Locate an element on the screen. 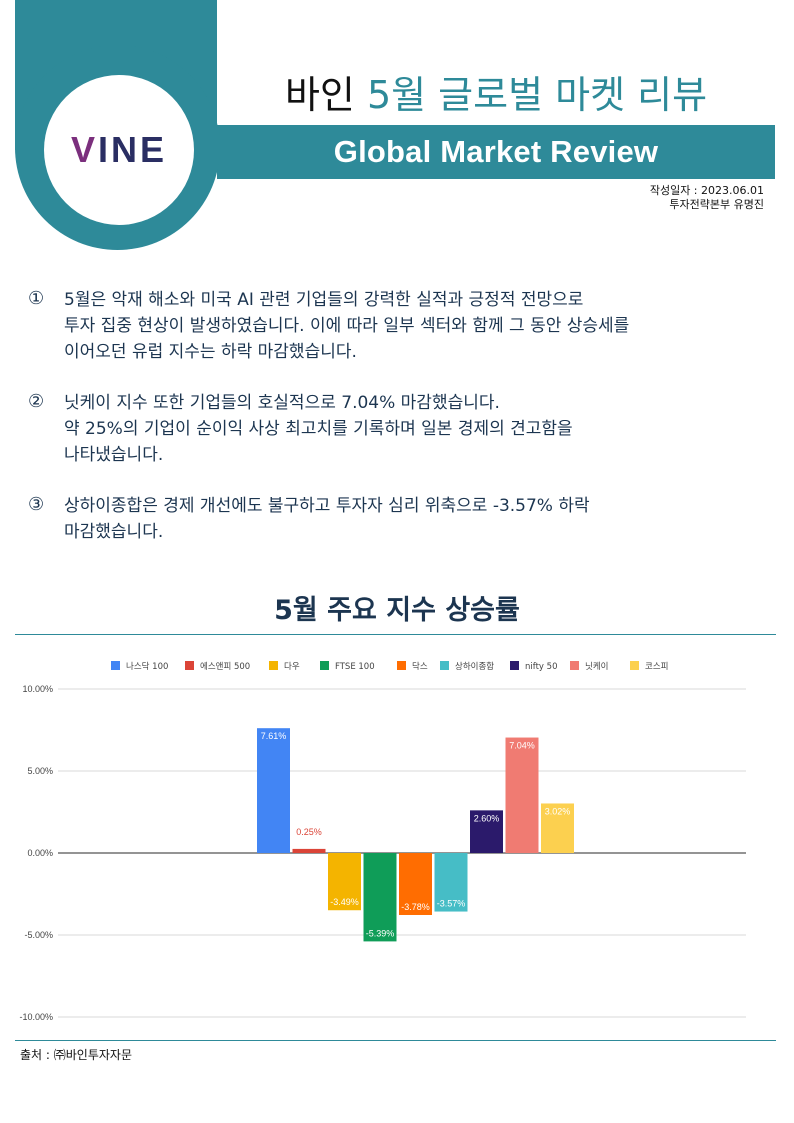 The height and width of the screenshot is (1123, 794). data-label: -5.39% is located at coordinates (380, 933).